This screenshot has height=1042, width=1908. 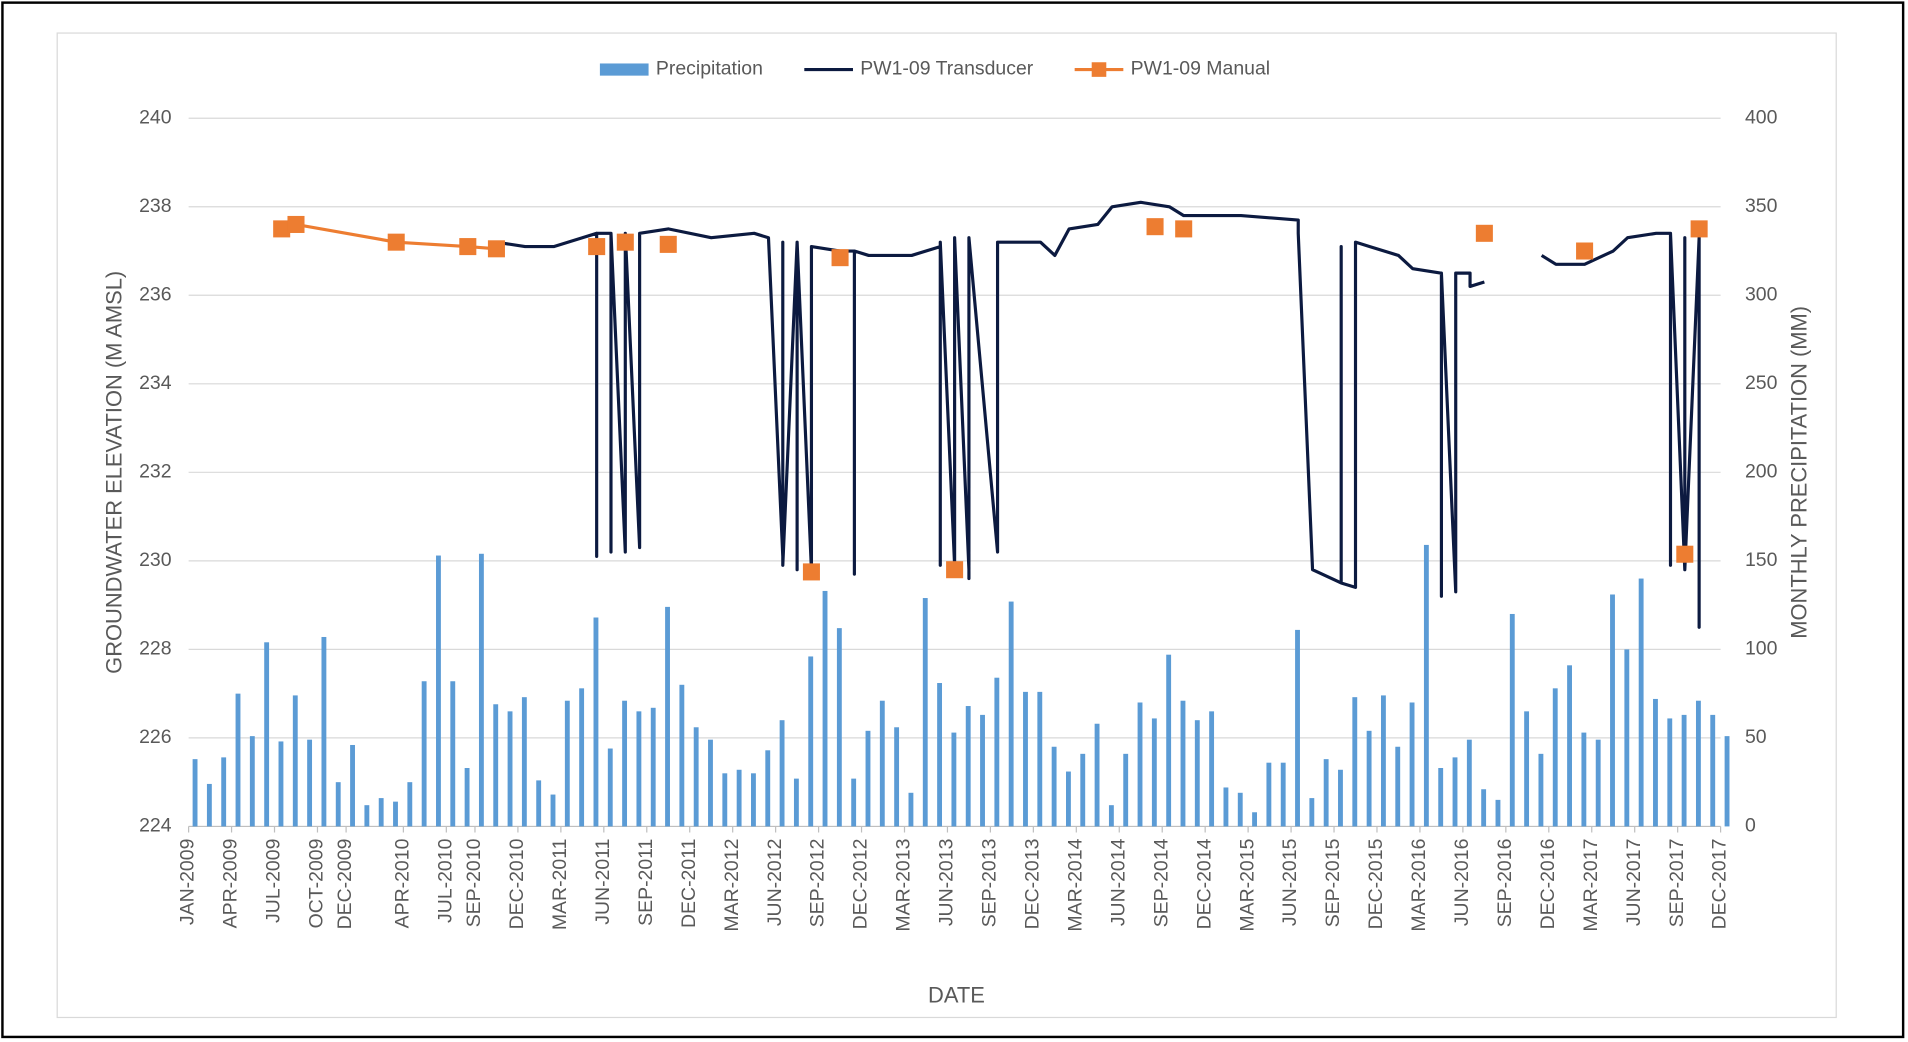 What do you see at coordinates (1200, 69) in the screenshot?
I see `legend-label: PW1-09 Manual` at bounding box center [1200, 69].